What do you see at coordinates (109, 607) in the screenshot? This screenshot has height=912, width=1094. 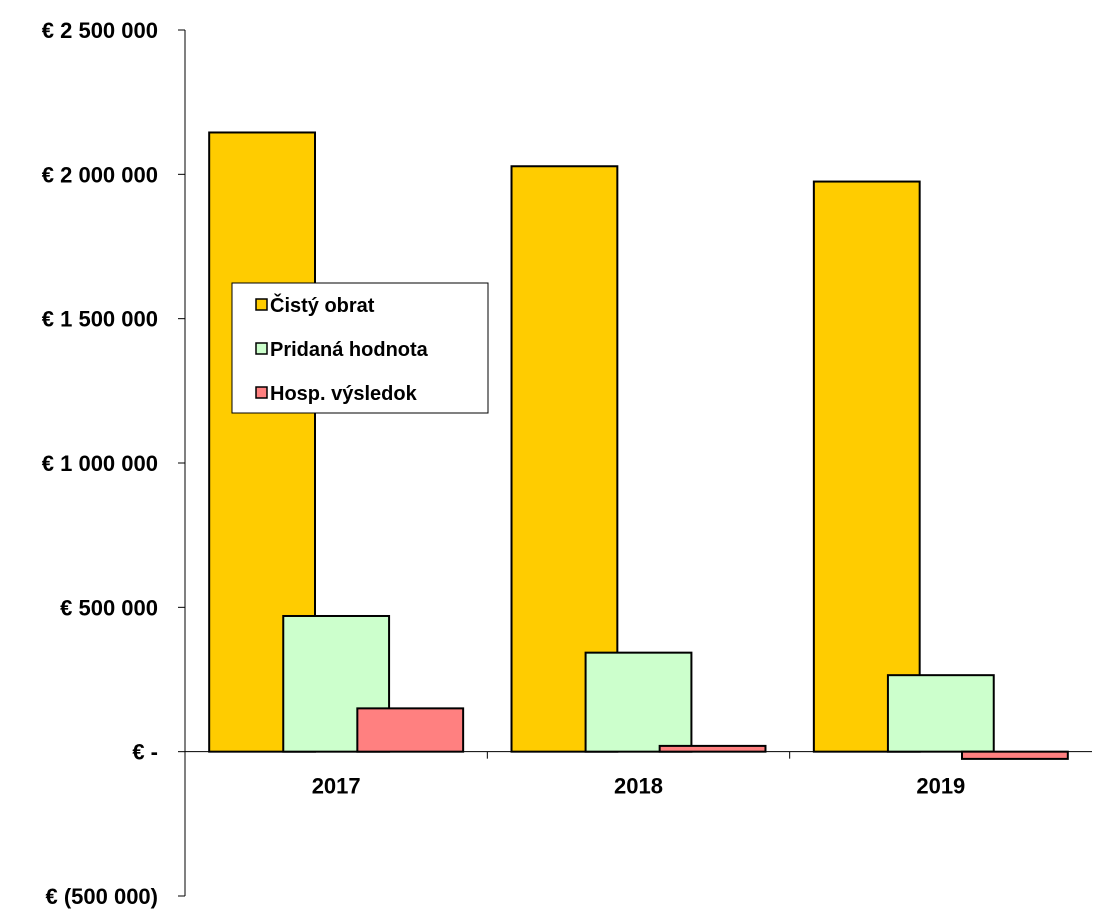 I see `y-tick-label: € 500 000` at bounding box center [109, 607].